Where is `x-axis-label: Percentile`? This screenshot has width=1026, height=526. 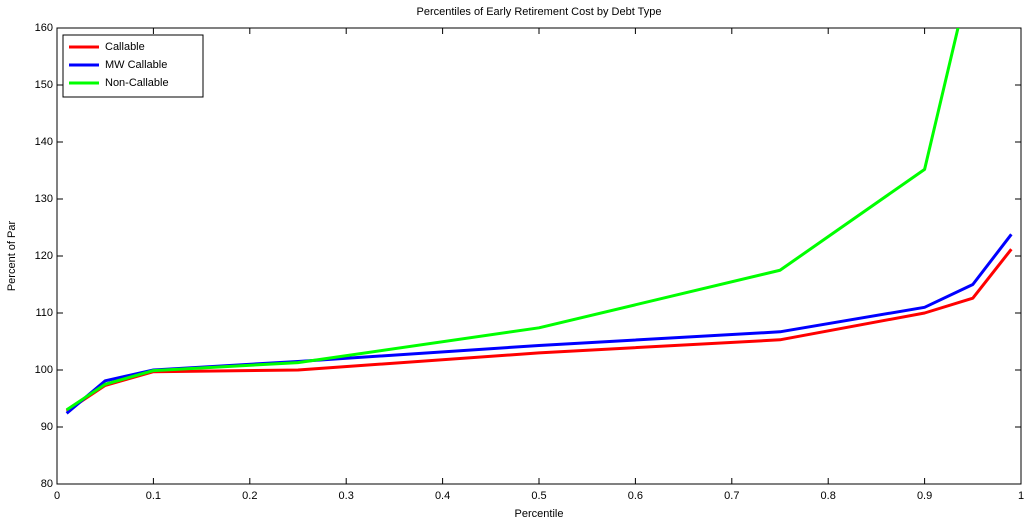
x-axis-label: Percentile is located at coordinates (539, 514).